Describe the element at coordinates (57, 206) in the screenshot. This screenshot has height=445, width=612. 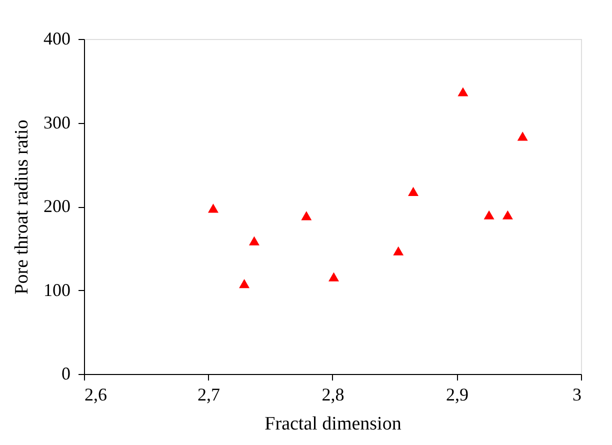
I see `y-tick-label: 200` at that location.